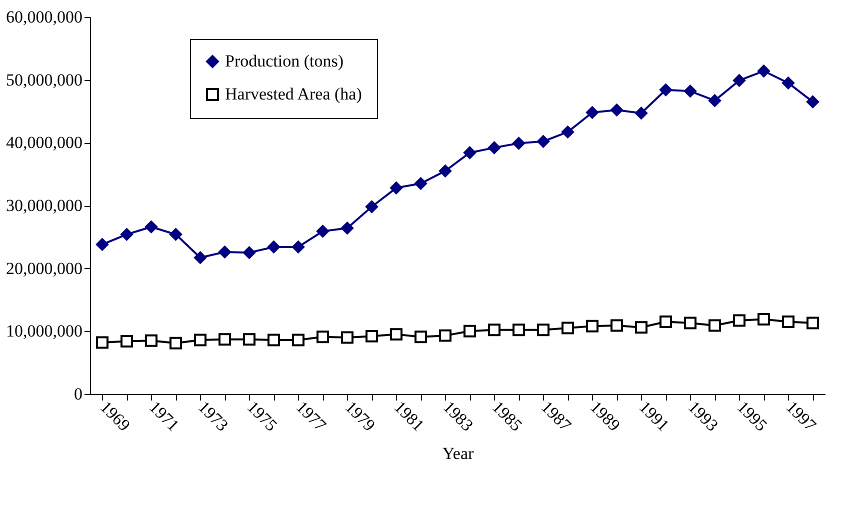 This screenshot has width=844, height=508. Describe the element at coordinates (284, 61) in the screenshot. I see `legend-label: Production (tons)` at that location.